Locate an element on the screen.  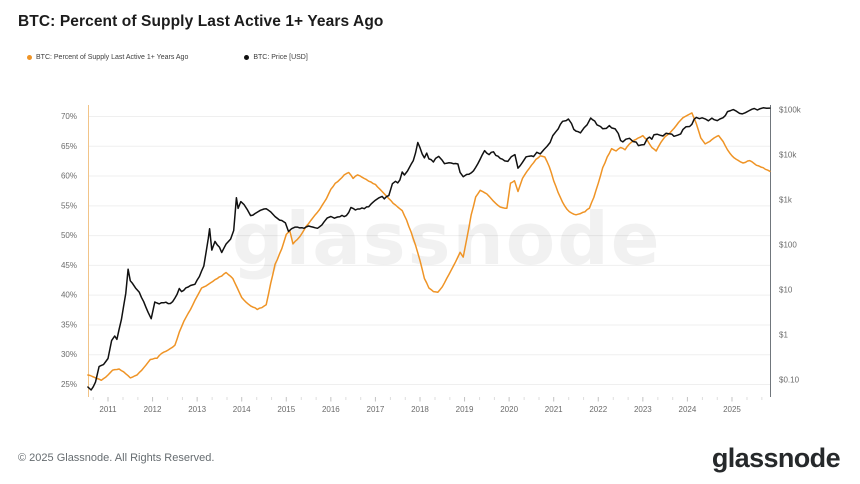
legend-dot-black-icon is located at coordinates (247, 57).